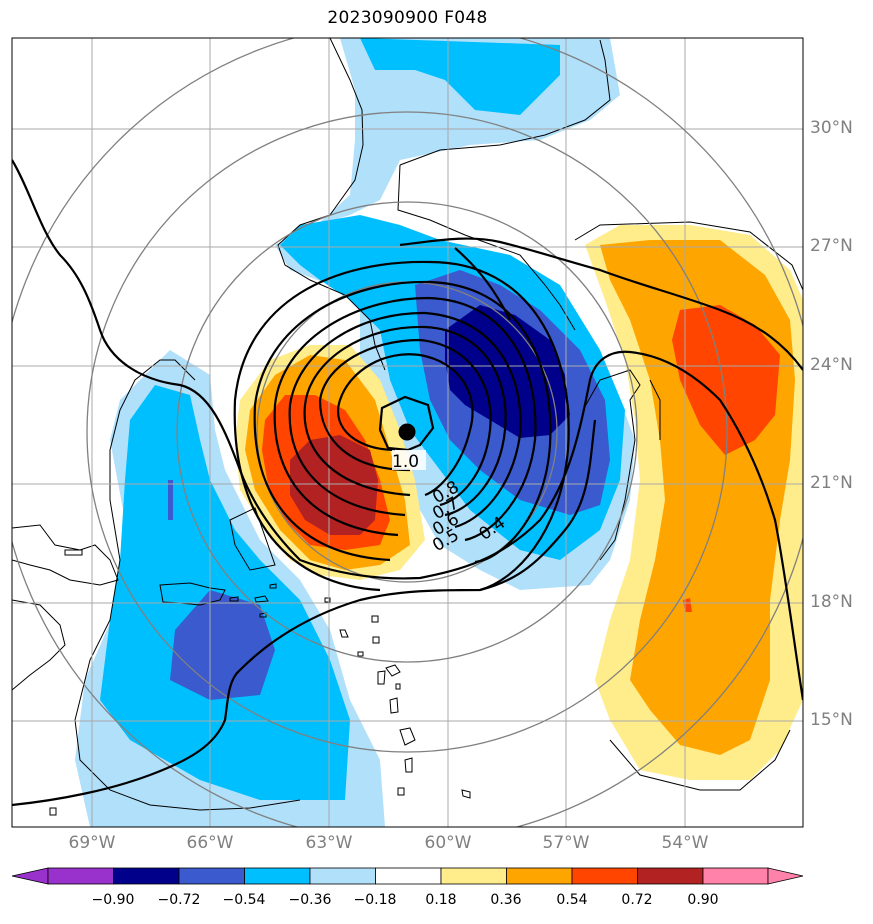 The height and width of the screenshot is (924, 873). Describe the element at coordinates (703, 900) in the screenshot. I see `colorbar-tick-0-90: 0.90` at that location.